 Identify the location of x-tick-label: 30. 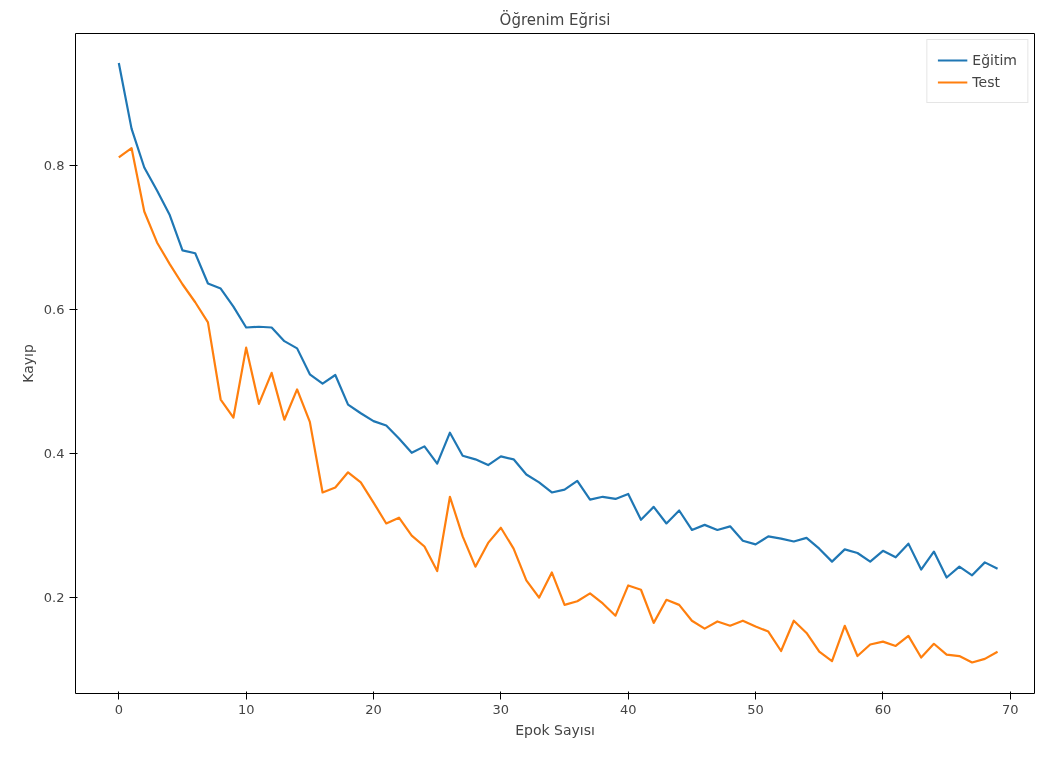
(501, 709).